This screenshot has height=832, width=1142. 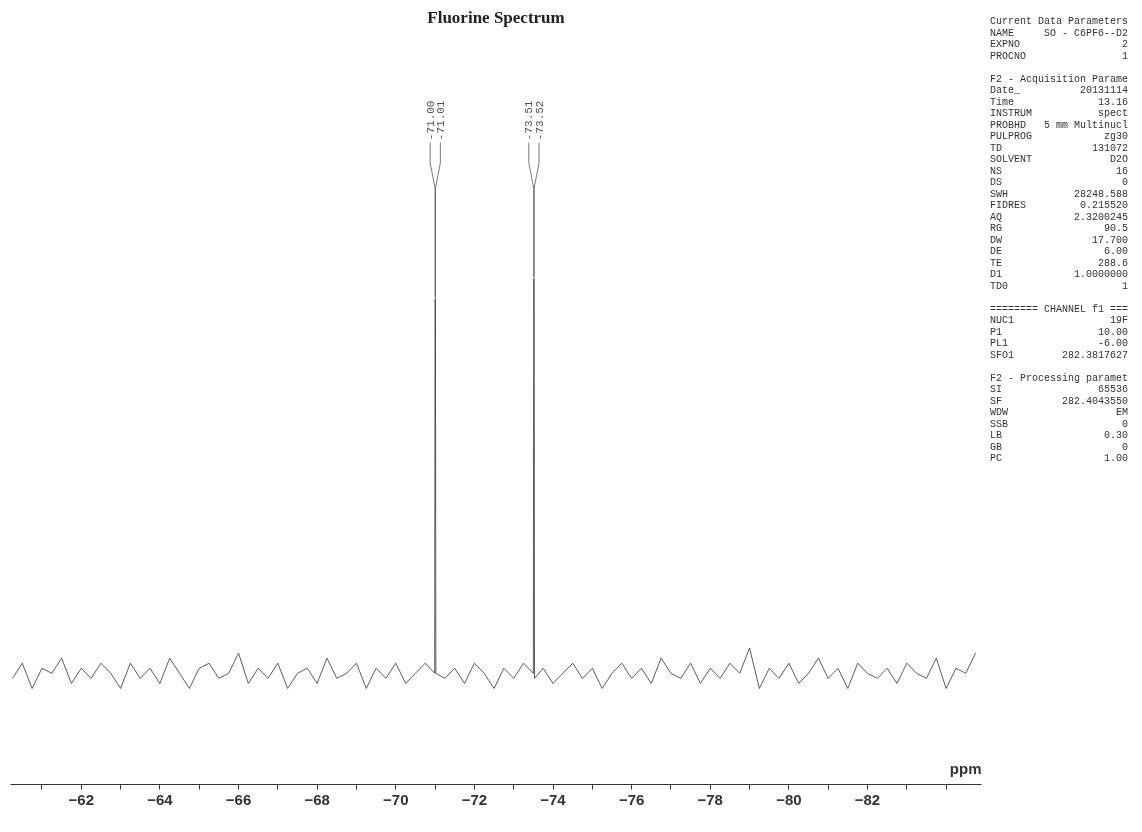 What do you see at coordinates (789, 799) in the screenshot?
I see `x-tick-label: −80` at bounding box center [789, 799].